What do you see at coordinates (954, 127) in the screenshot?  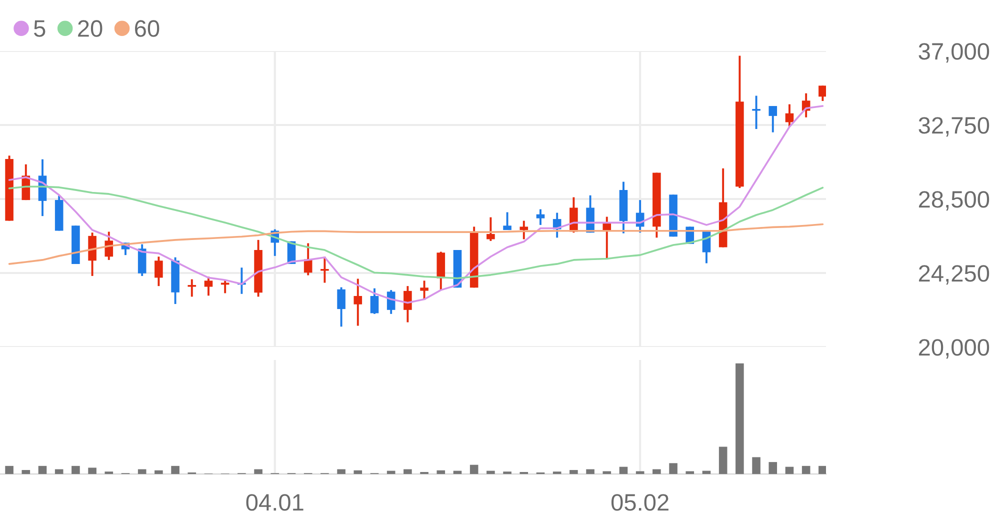 I see `y-tick-label: 32,750` at bounding box center [954, 127].